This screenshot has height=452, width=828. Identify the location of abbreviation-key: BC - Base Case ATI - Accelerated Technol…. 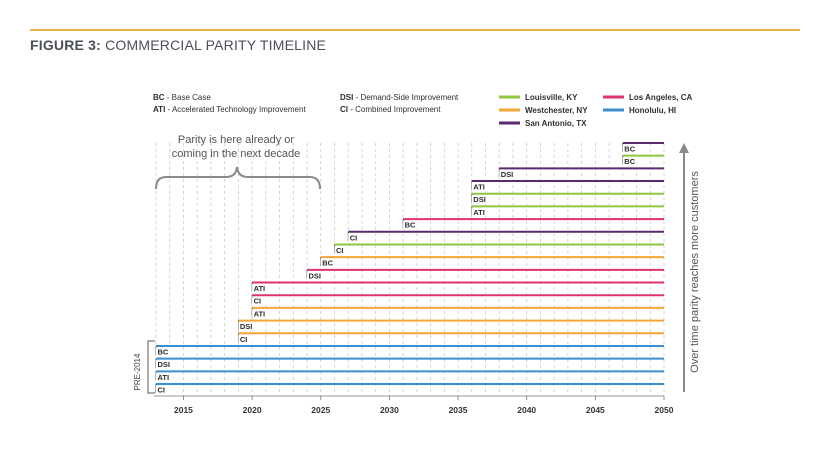
(306, 103).